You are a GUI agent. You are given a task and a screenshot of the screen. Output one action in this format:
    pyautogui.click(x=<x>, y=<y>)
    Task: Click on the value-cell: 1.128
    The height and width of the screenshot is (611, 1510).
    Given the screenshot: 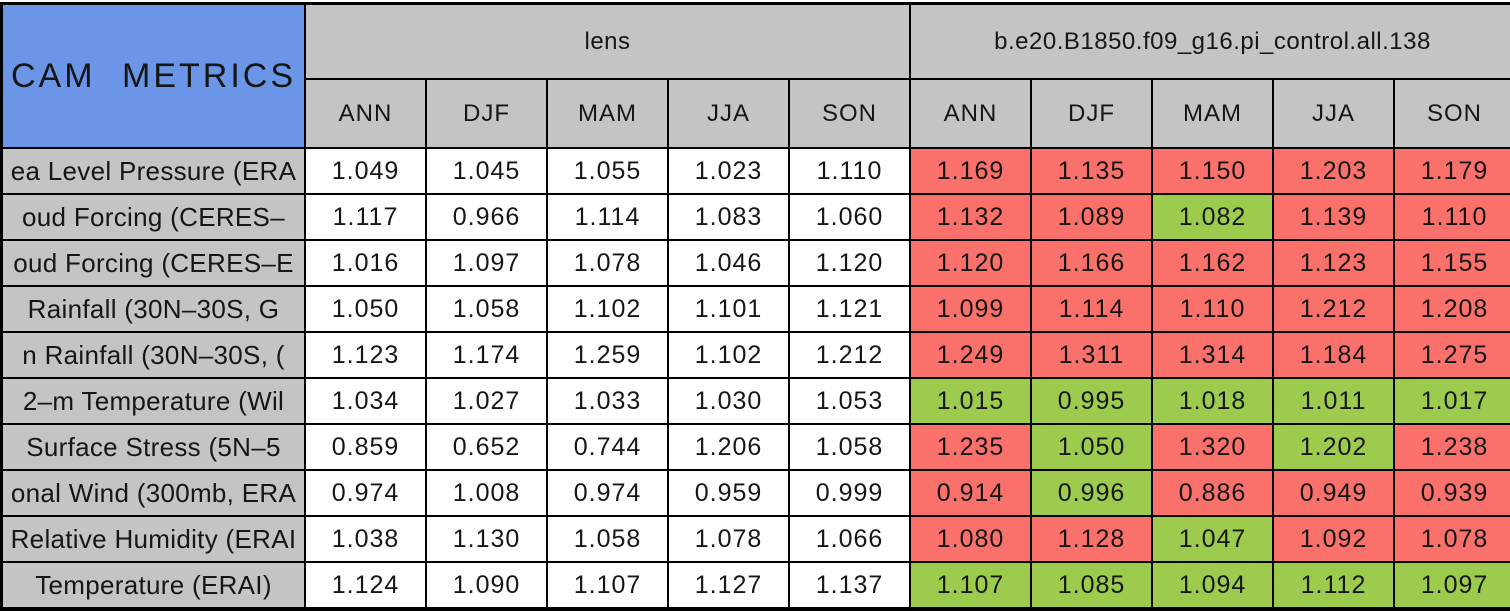 What is the action you would take?
    pyautogui.click(x=1091, y=539)
    